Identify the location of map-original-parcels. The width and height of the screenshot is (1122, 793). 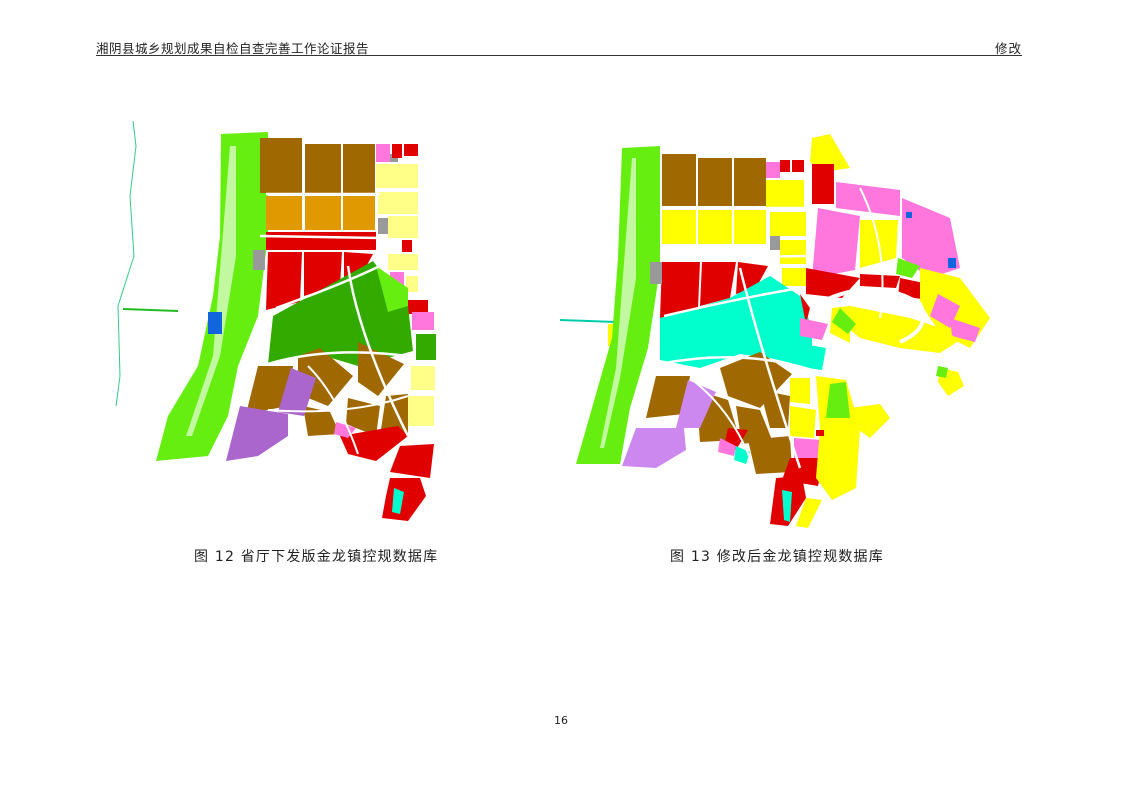
(275, 320).